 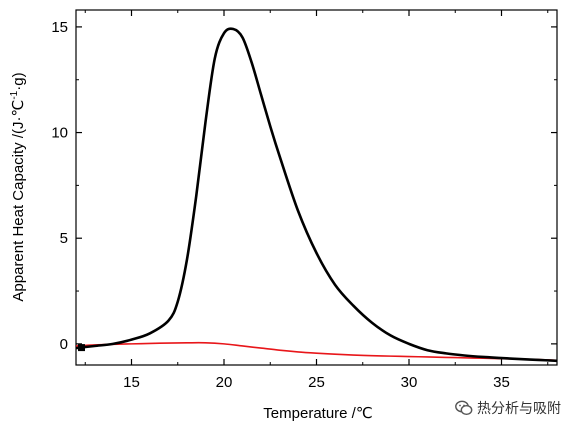 I want to click on series-start-marker, so click(x=81, y=348).